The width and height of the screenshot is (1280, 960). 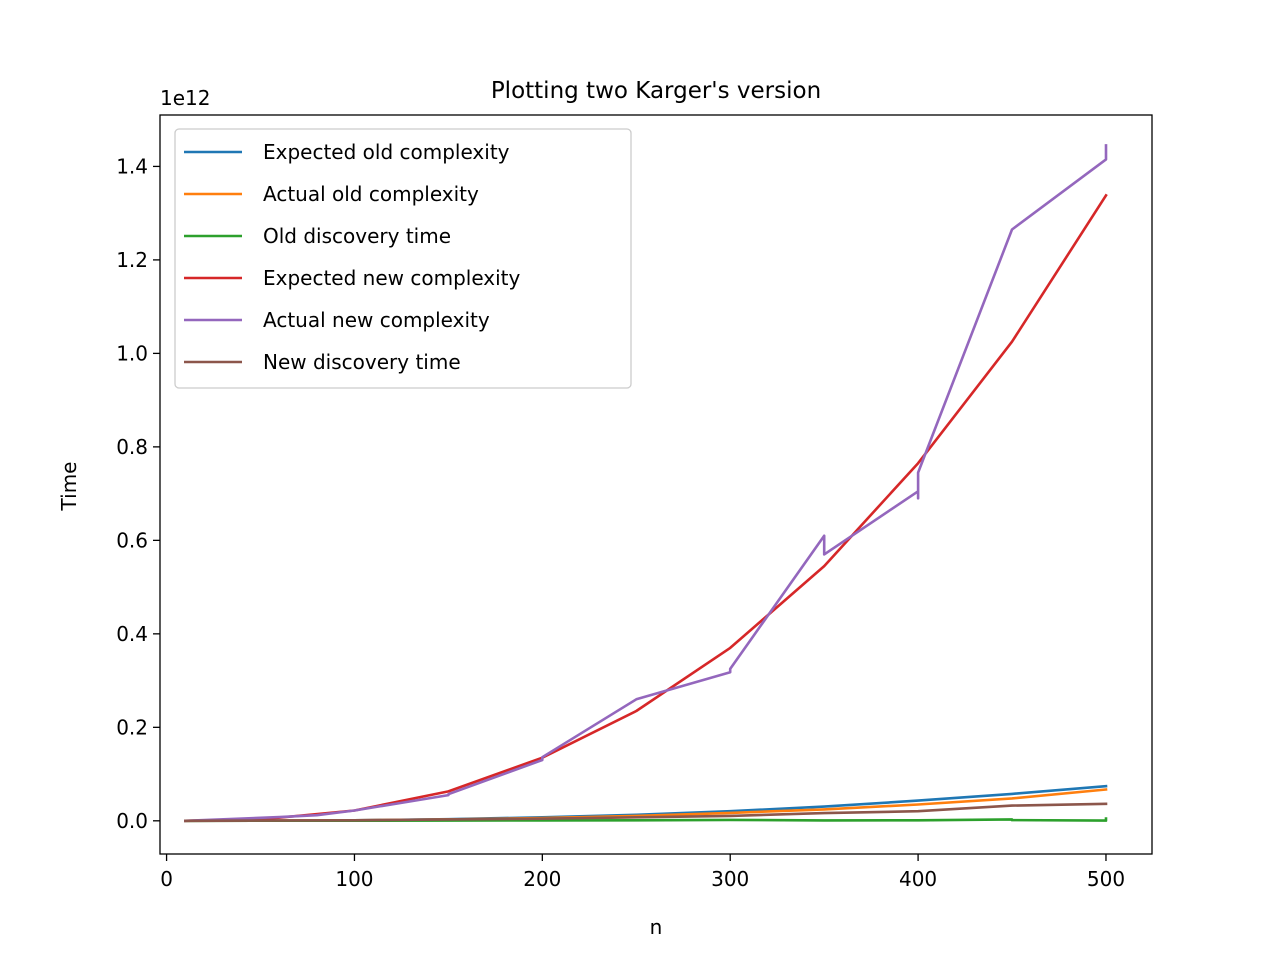 What do you see at coordinates (542, 879) in the screenshot?
I see `x-tick-label: 200` at bounding box center [542, 879].